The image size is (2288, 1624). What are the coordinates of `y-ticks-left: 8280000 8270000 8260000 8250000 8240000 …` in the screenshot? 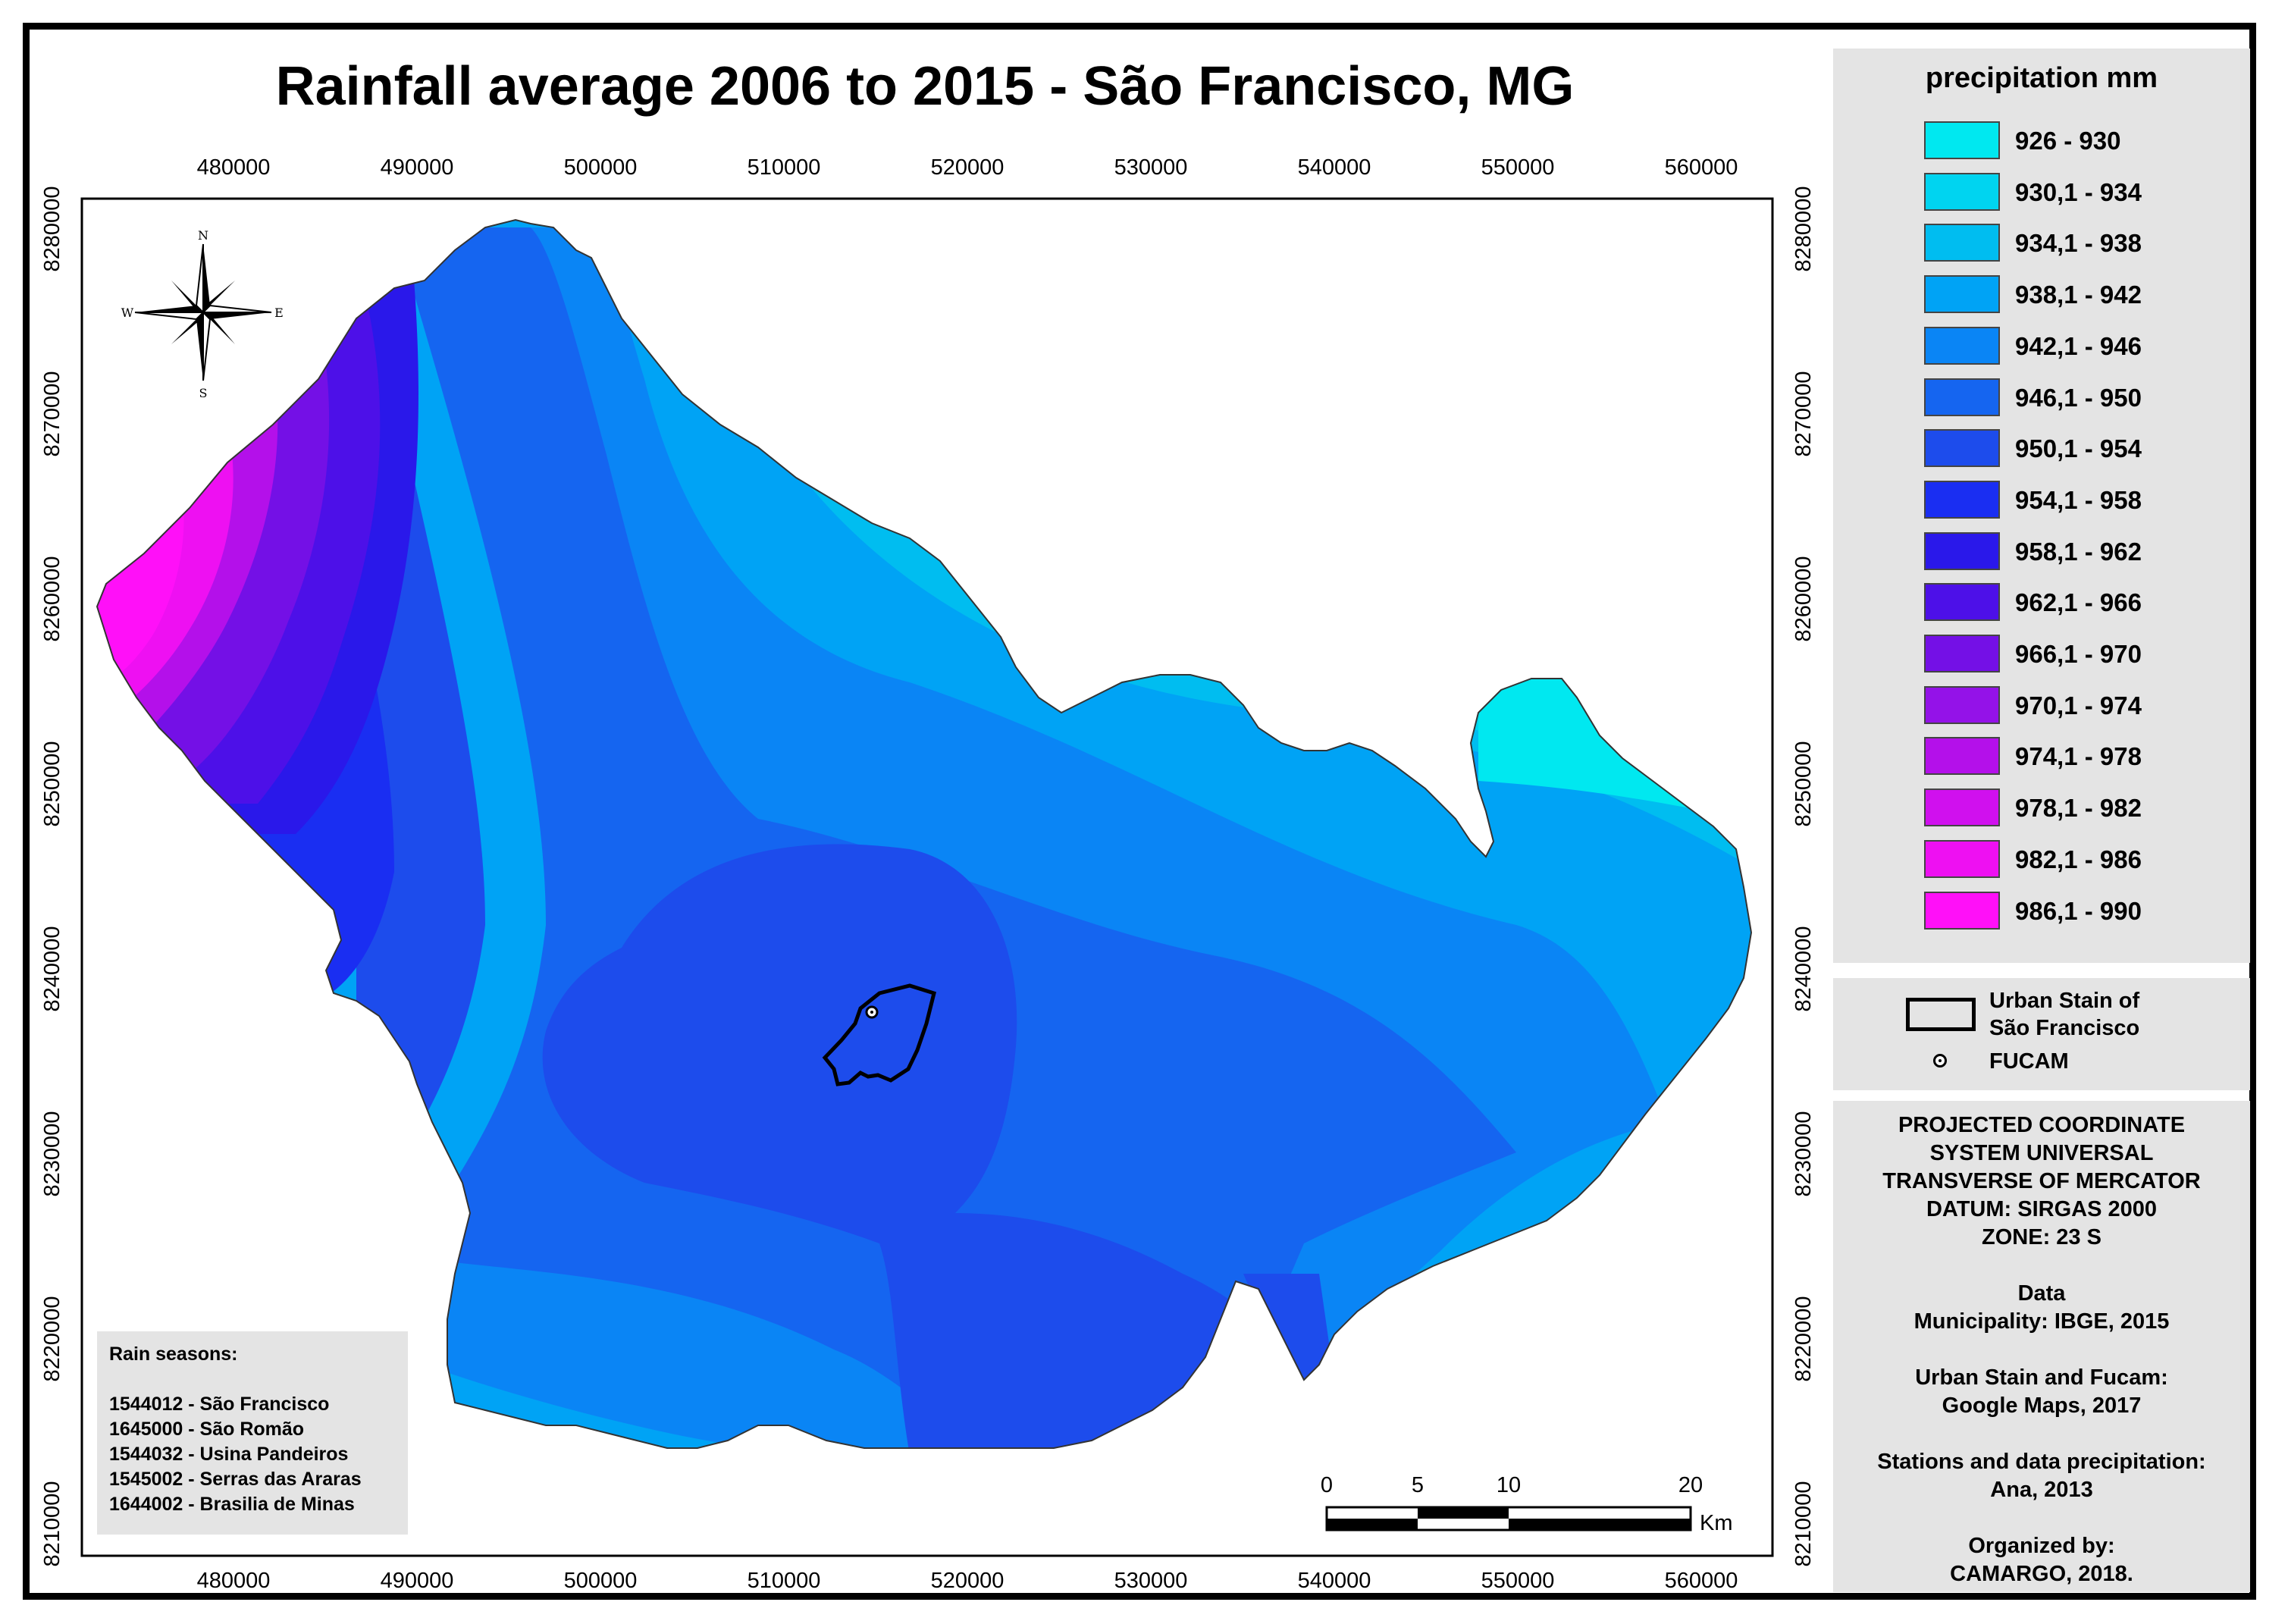 It's located at (52, 877).